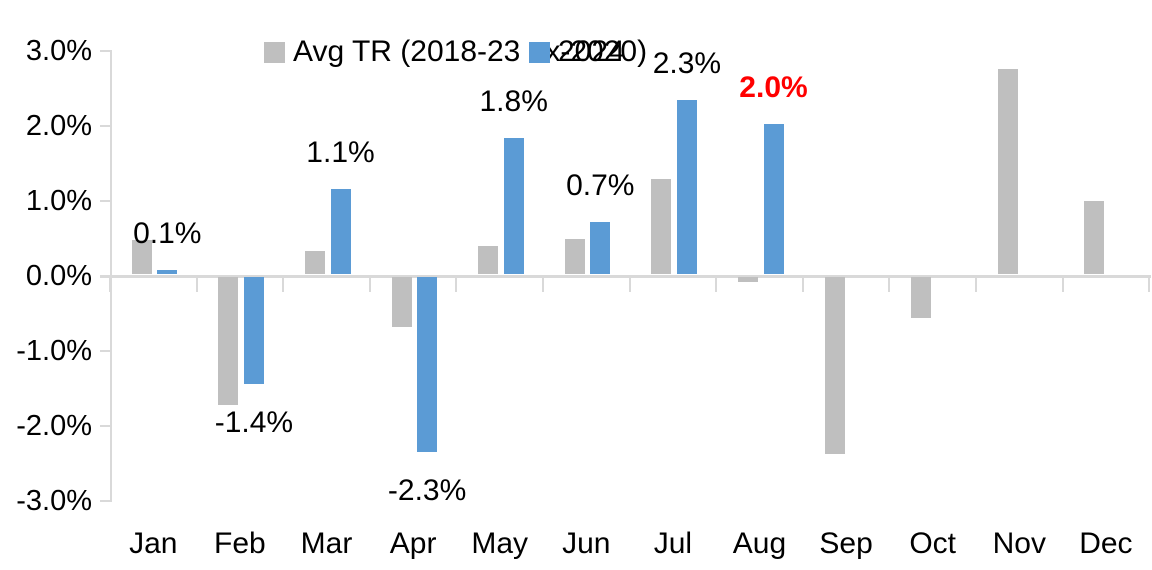  Describe the element at coordinates (513, 205) in the screenshot. I see `bar-2024-may` at that location.